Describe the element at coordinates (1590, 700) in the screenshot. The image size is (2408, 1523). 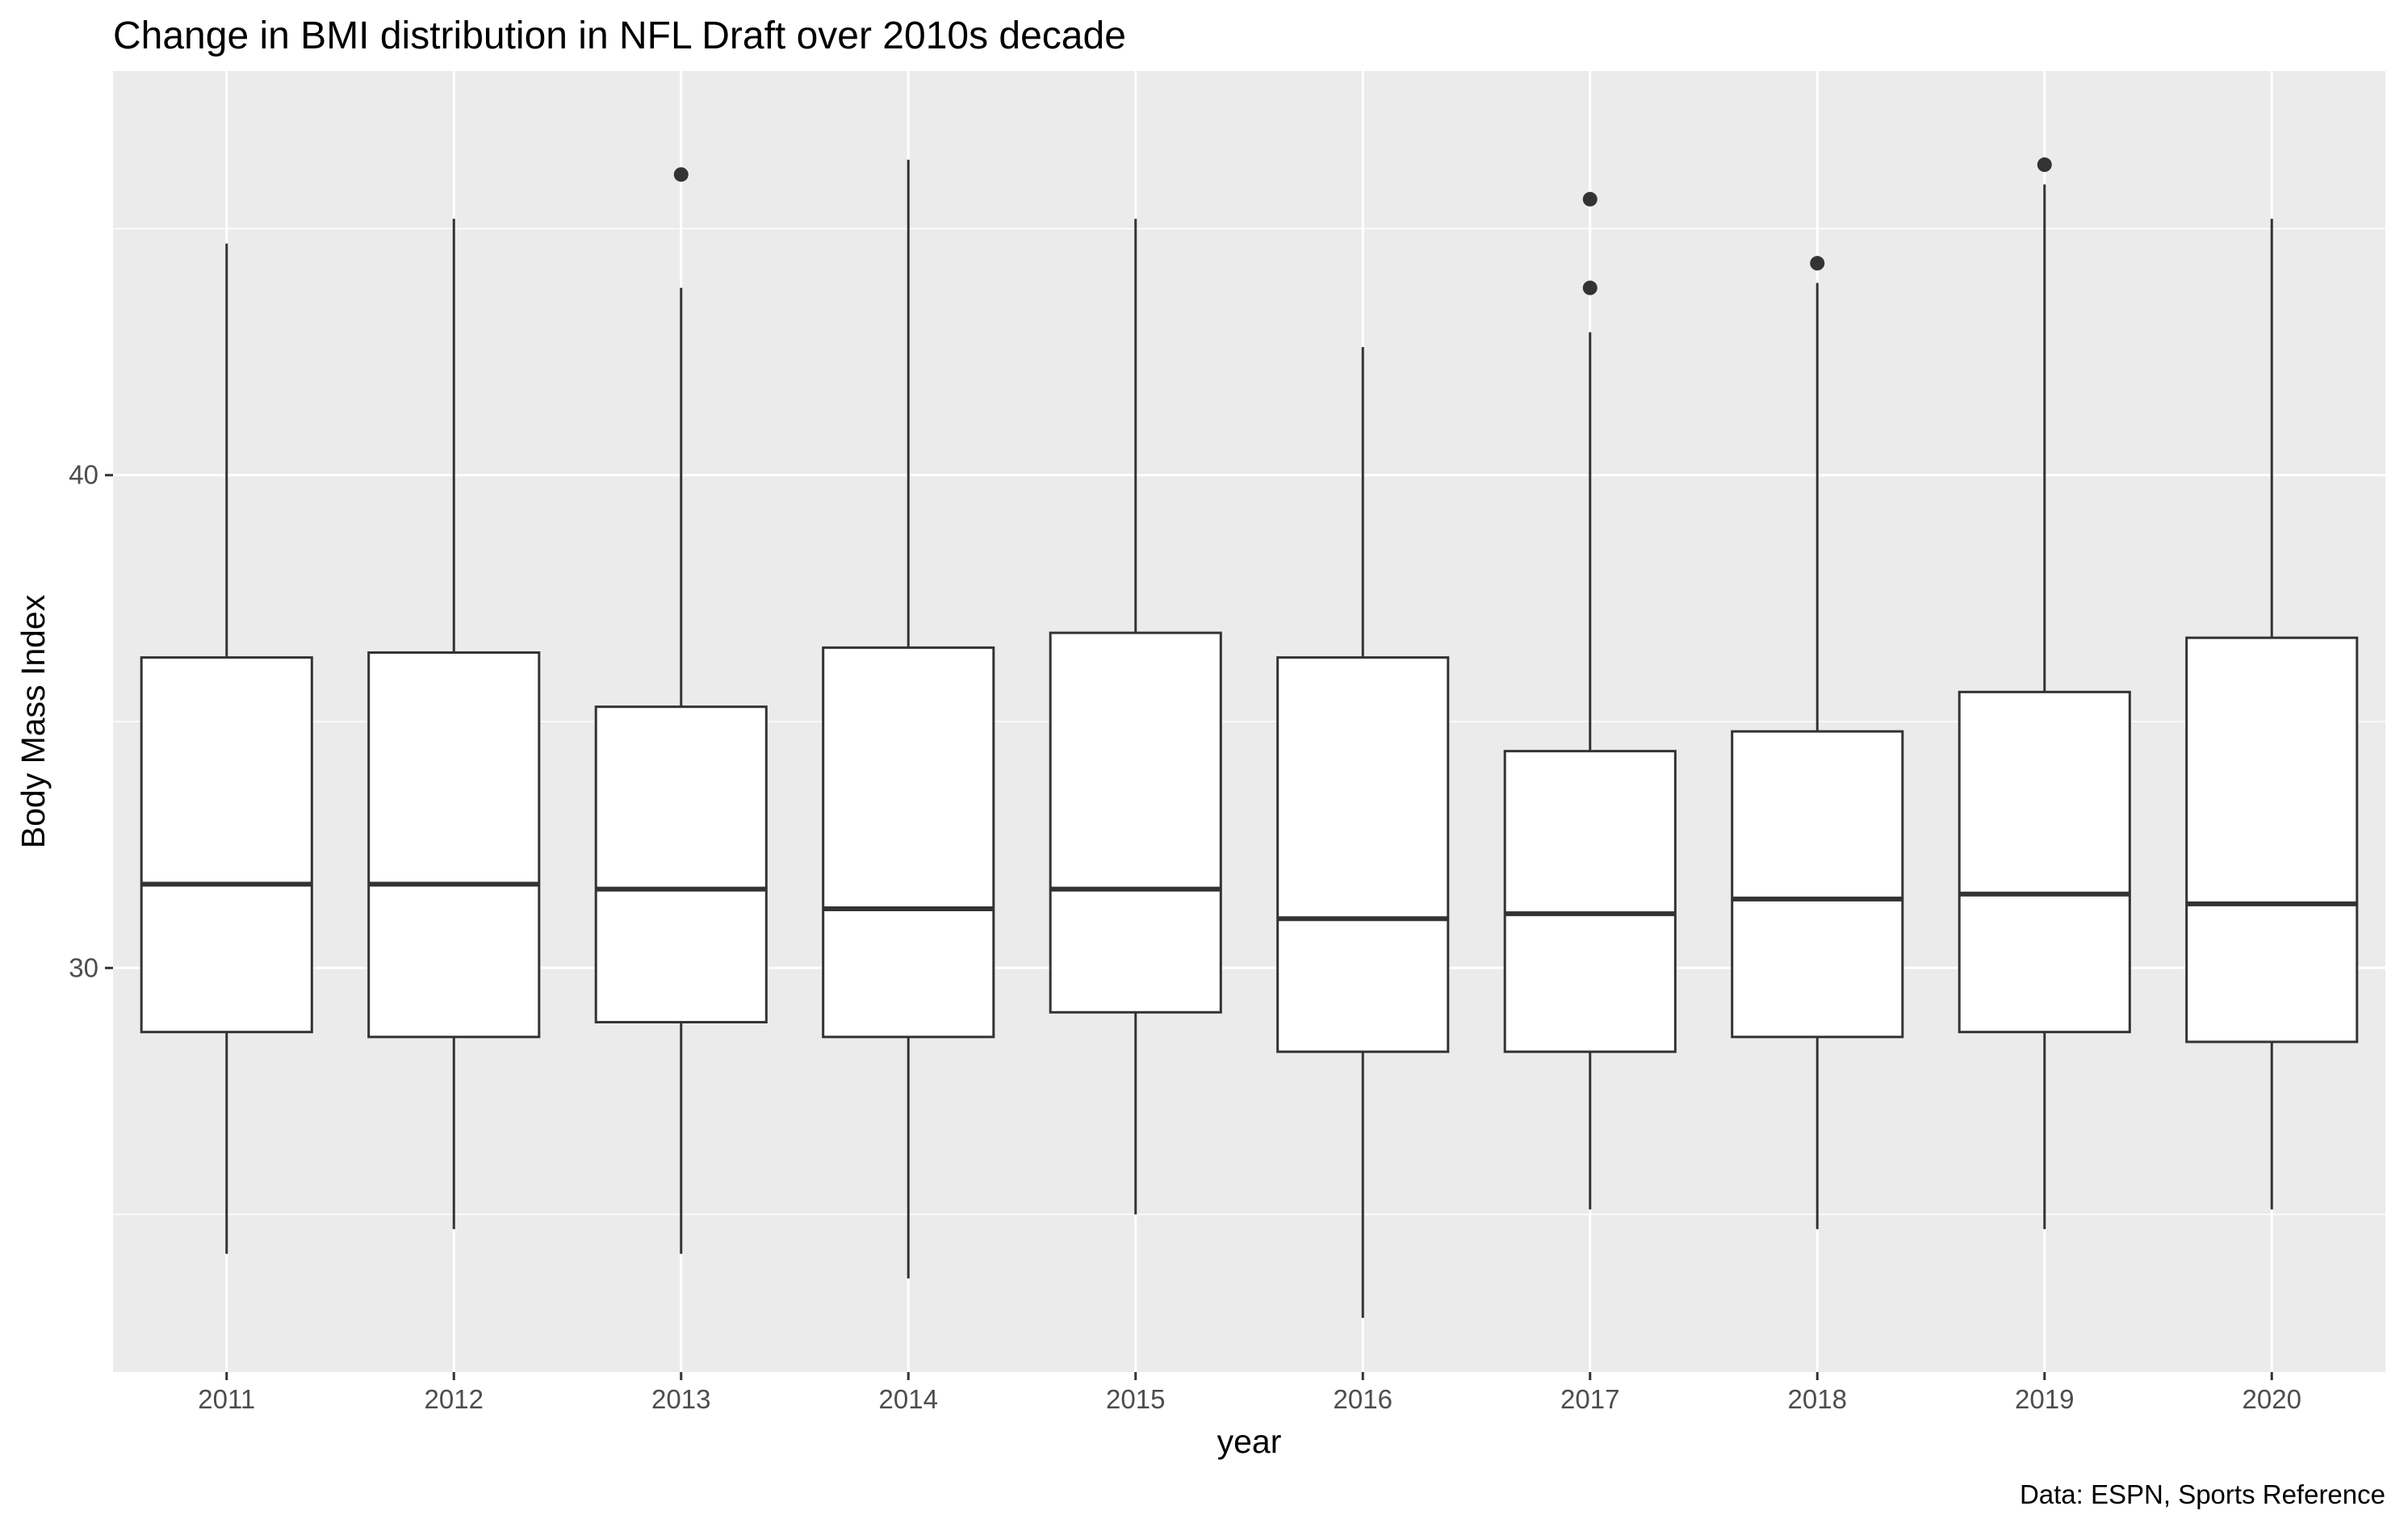
I see `box-2017` at that location.